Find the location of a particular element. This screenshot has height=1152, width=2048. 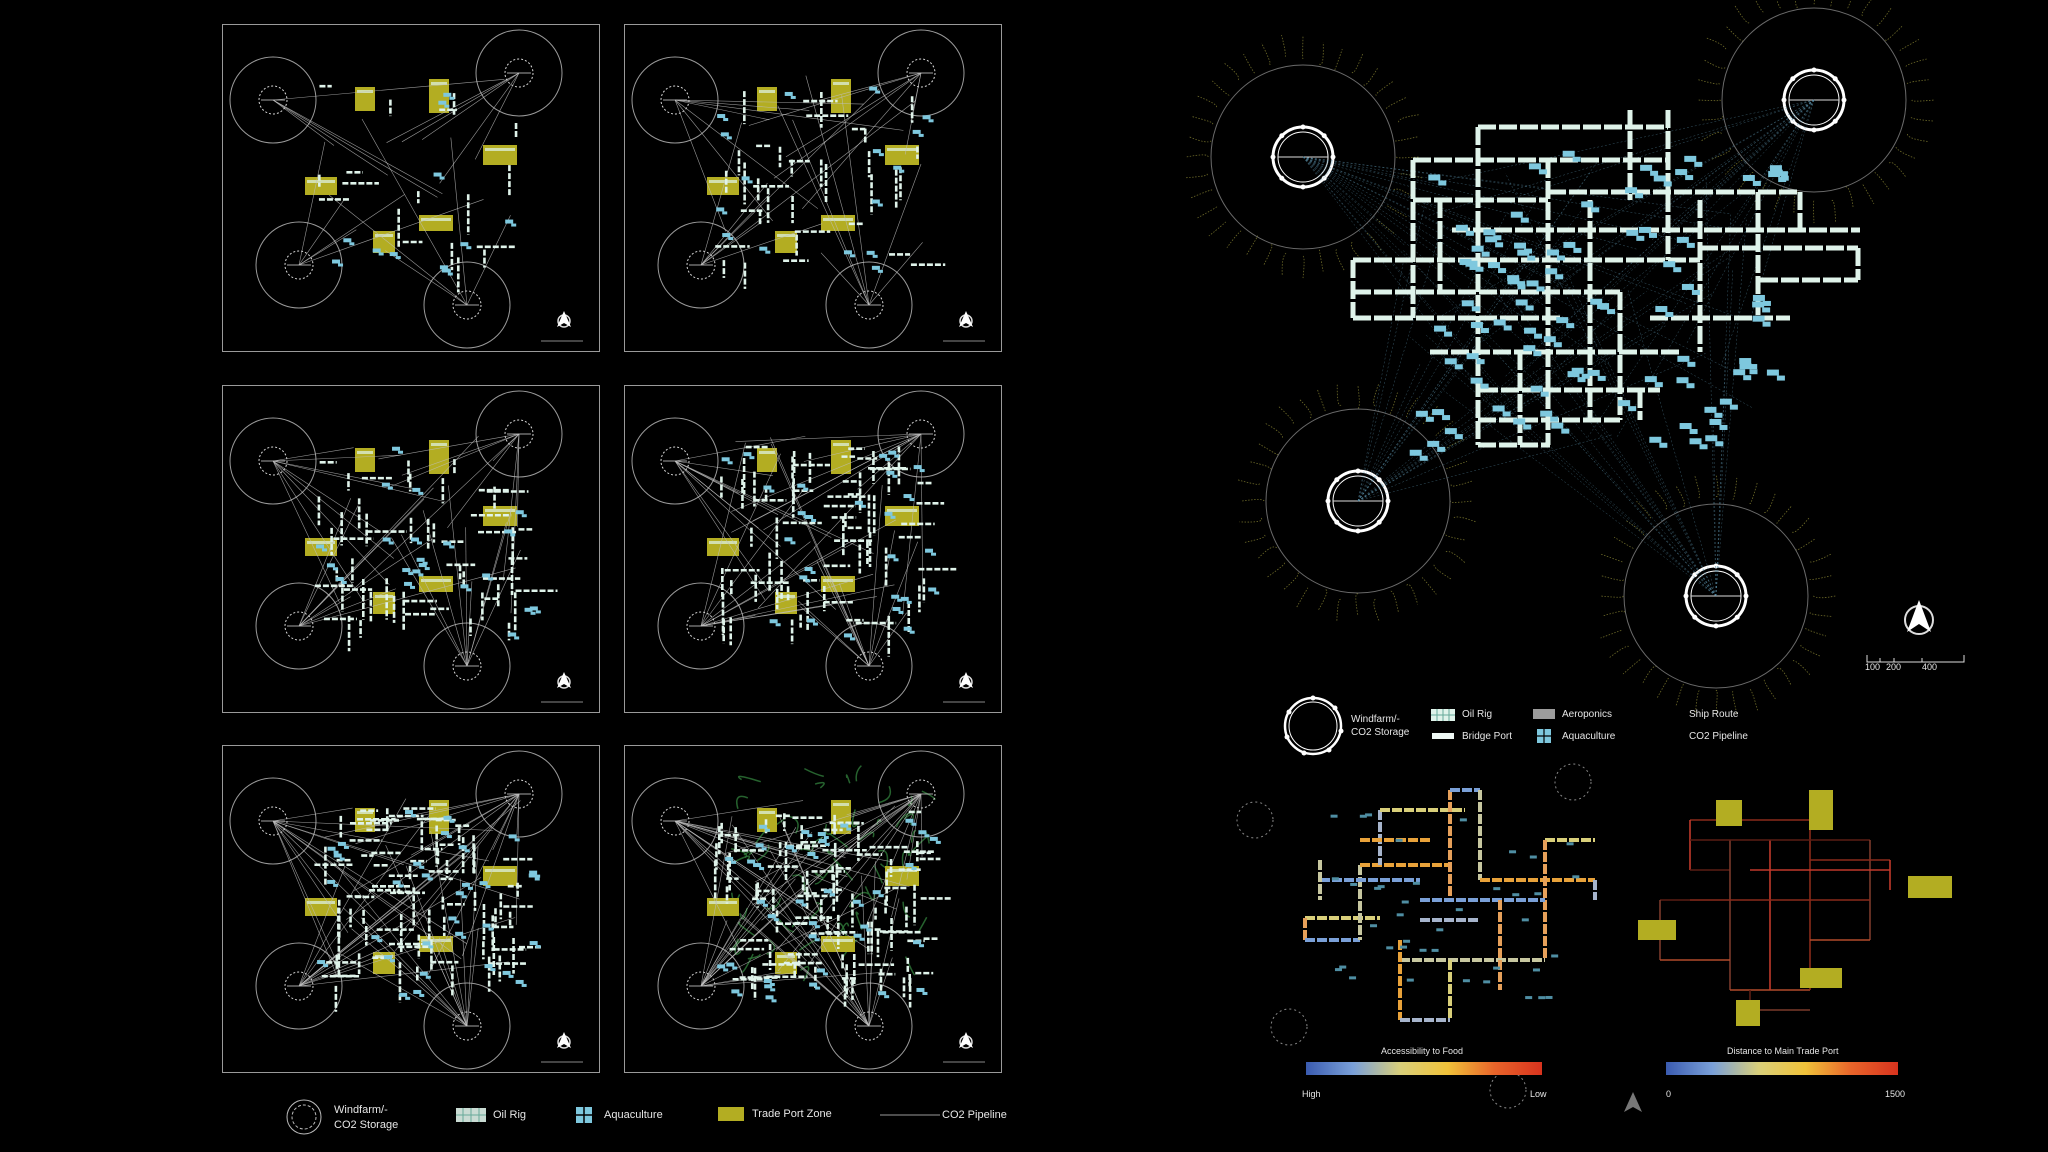

distance-trade-port-zone is located at coordinates (1657, 930).